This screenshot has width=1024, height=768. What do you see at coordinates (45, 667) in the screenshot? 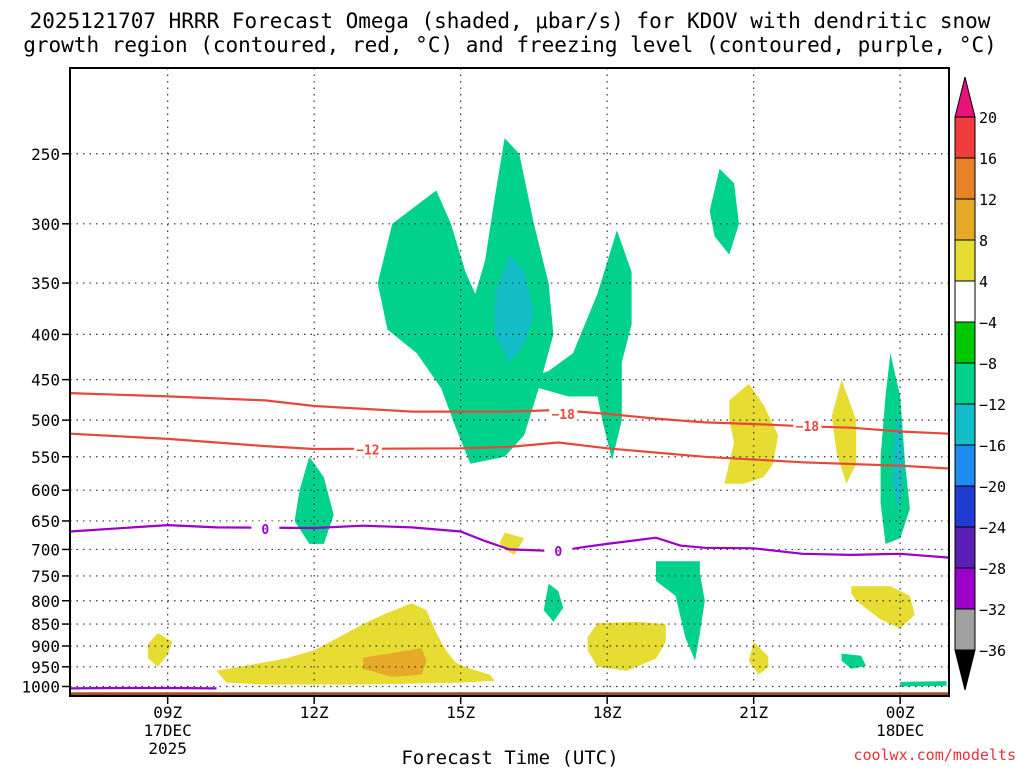
I see `y-tick-label-950: 950` at bounding box center [45, 667].